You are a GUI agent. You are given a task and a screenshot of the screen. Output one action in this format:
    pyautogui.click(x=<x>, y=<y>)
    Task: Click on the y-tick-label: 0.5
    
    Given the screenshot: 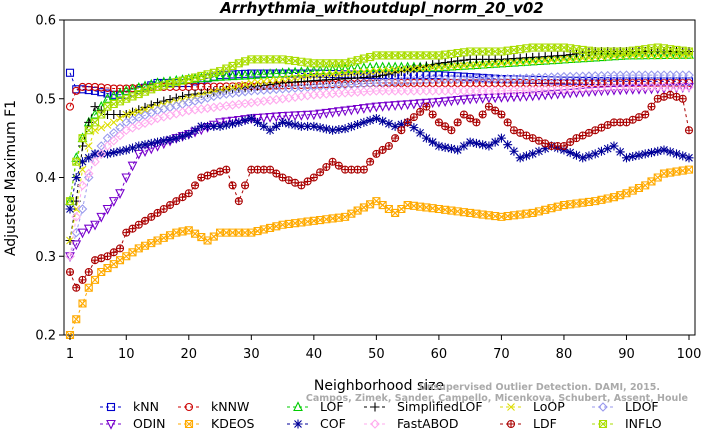 What is the action you would take?
    pyautogui.click(x=45, y=99)
    